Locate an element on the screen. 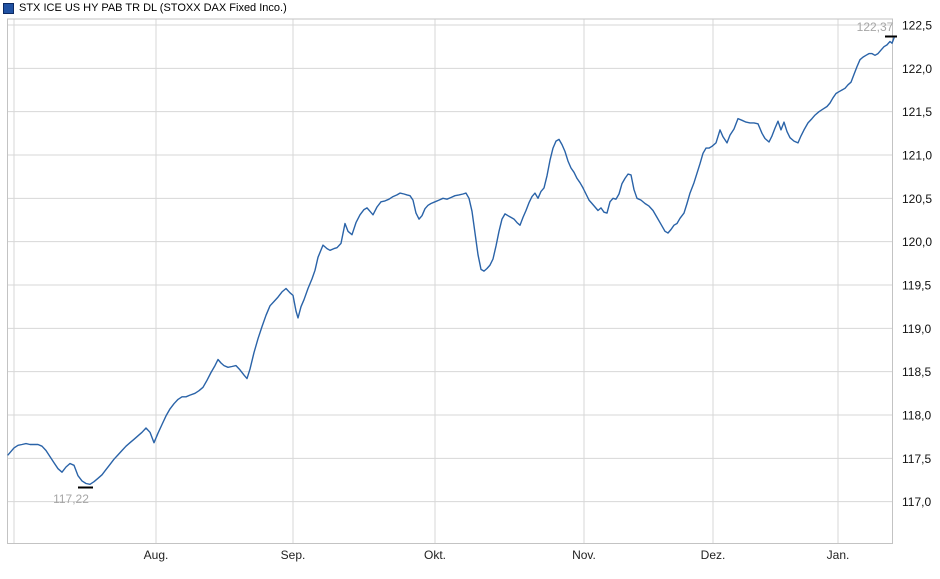  y-axis-tick-label: 119,5 is located at coordinates (916, 286).